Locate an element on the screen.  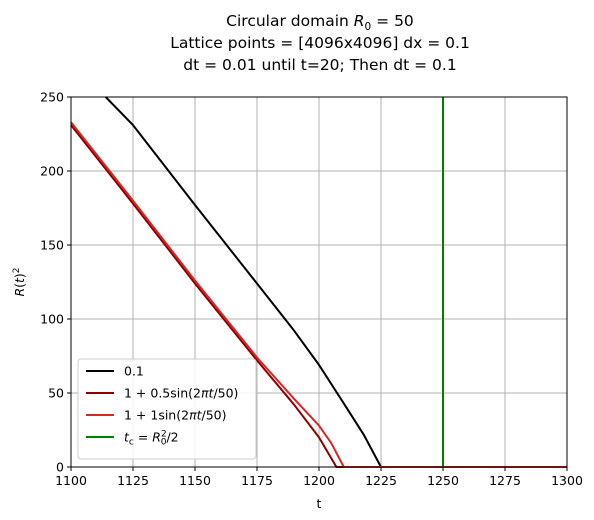
x-tick-label: 1150 is located at coordinates (195, 480).